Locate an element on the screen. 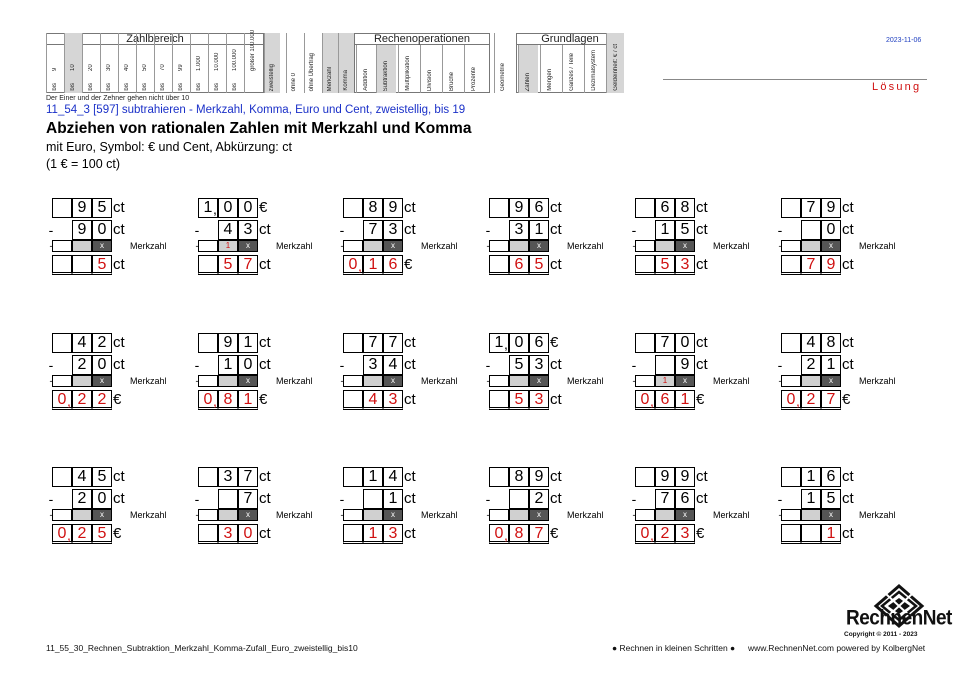  misc-col: zweistellig is located at coordinates (272, 63).